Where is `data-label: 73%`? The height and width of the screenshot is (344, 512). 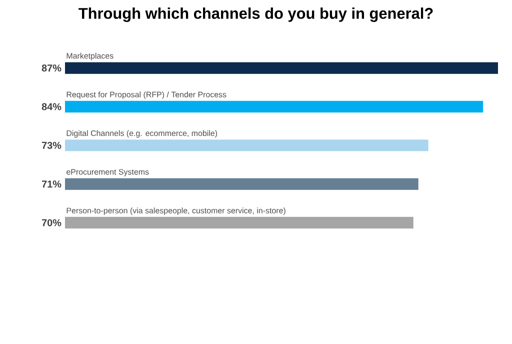
data-label: 73% is located at coordinates (52, 145).